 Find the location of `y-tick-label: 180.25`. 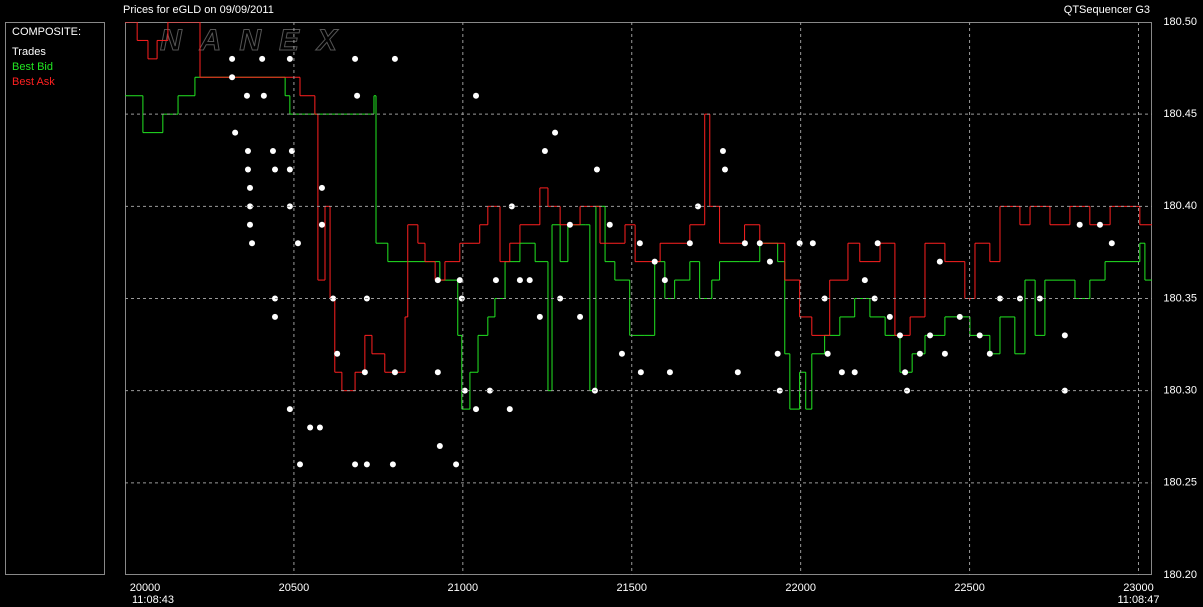

y-tick-label: 180.25 is located at coordinates (1180, 483).